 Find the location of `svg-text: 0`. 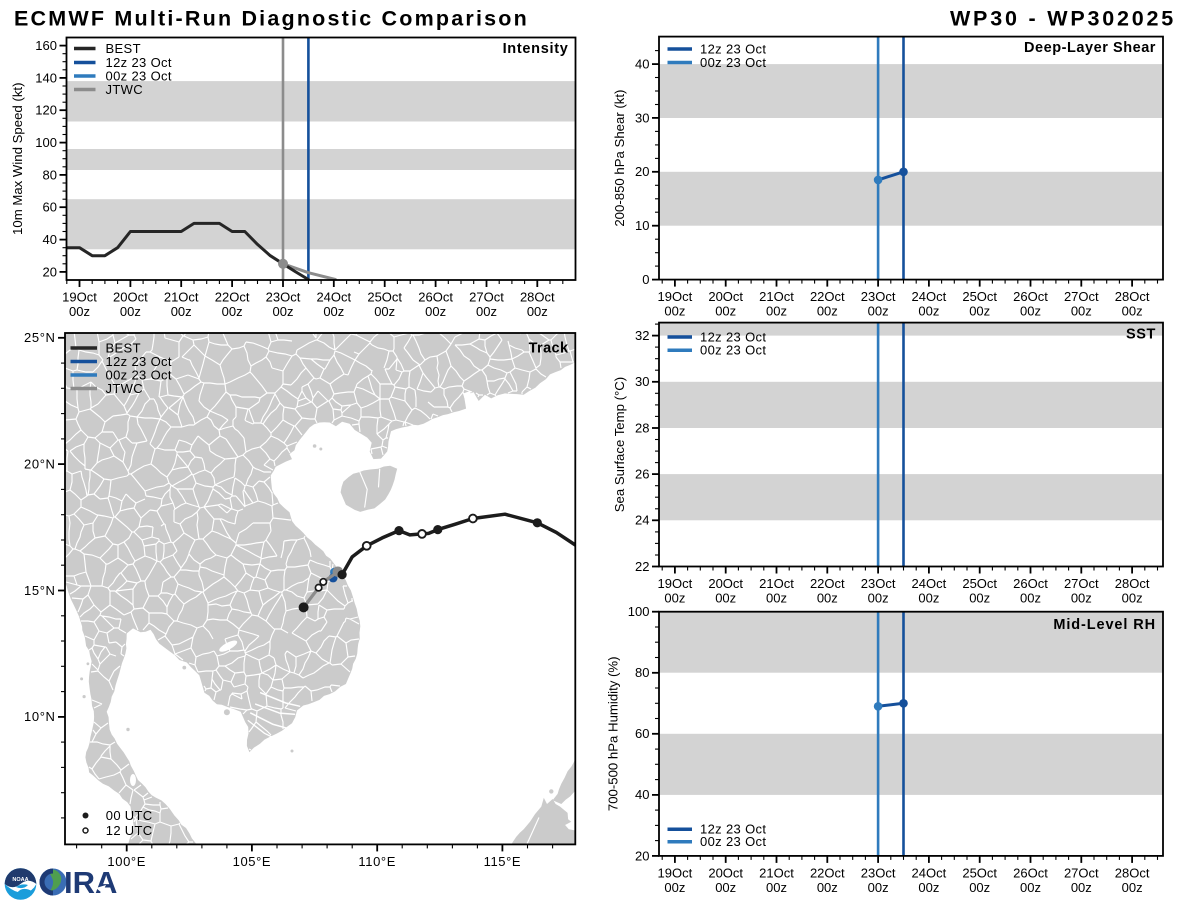

svg-text: 0 is located at coordinates (645, 279).